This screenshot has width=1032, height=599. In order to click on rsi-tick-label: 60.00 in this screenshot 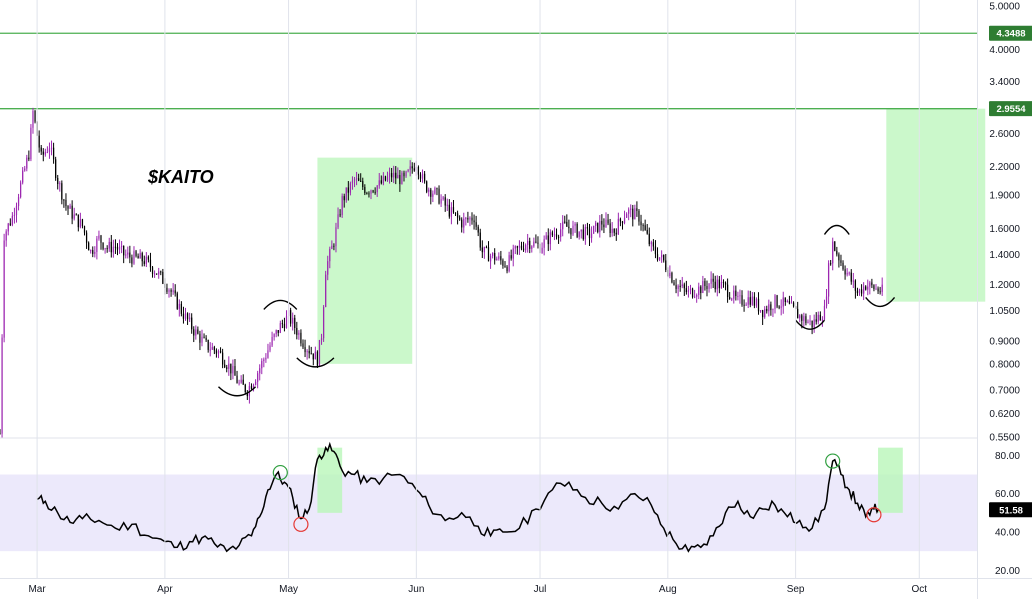, I will do `click(1007, 494)`.